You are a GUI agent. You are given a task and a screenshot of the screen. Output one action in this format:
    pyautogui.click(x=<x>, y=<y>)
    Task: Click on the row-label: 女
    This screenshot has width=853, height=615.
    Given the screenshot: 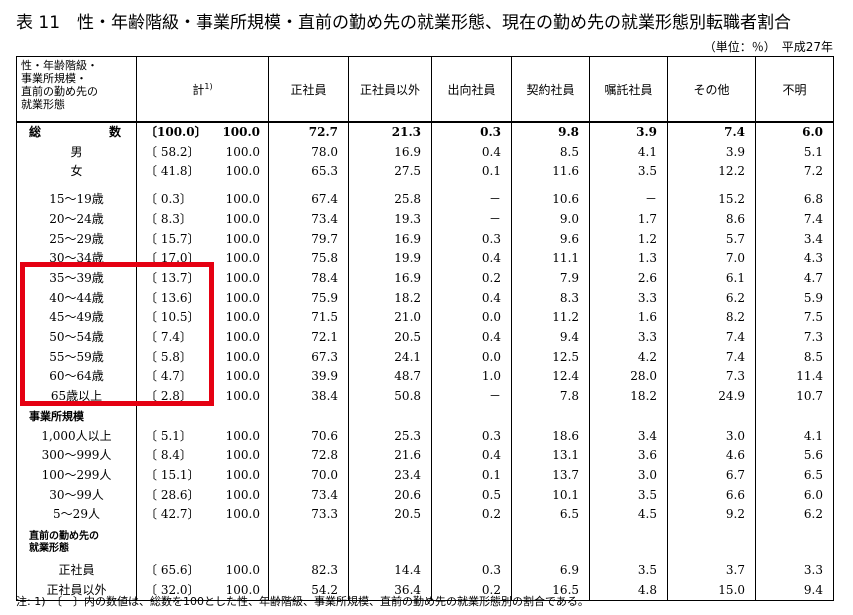 What is the action you would take?
    pyautogui.click(x=76, y=172)
    